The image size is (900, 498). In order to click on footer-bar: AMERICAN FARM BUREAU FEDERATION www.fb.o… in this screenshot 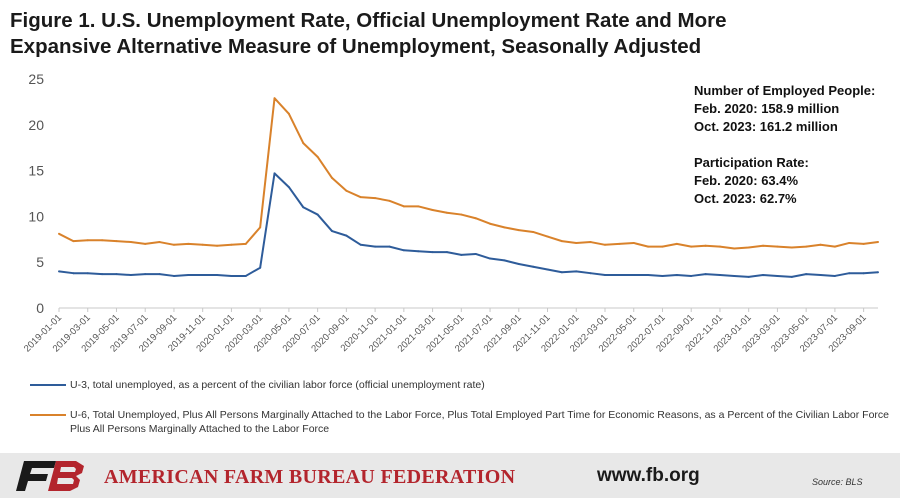, I will do `click(450, 475)`.